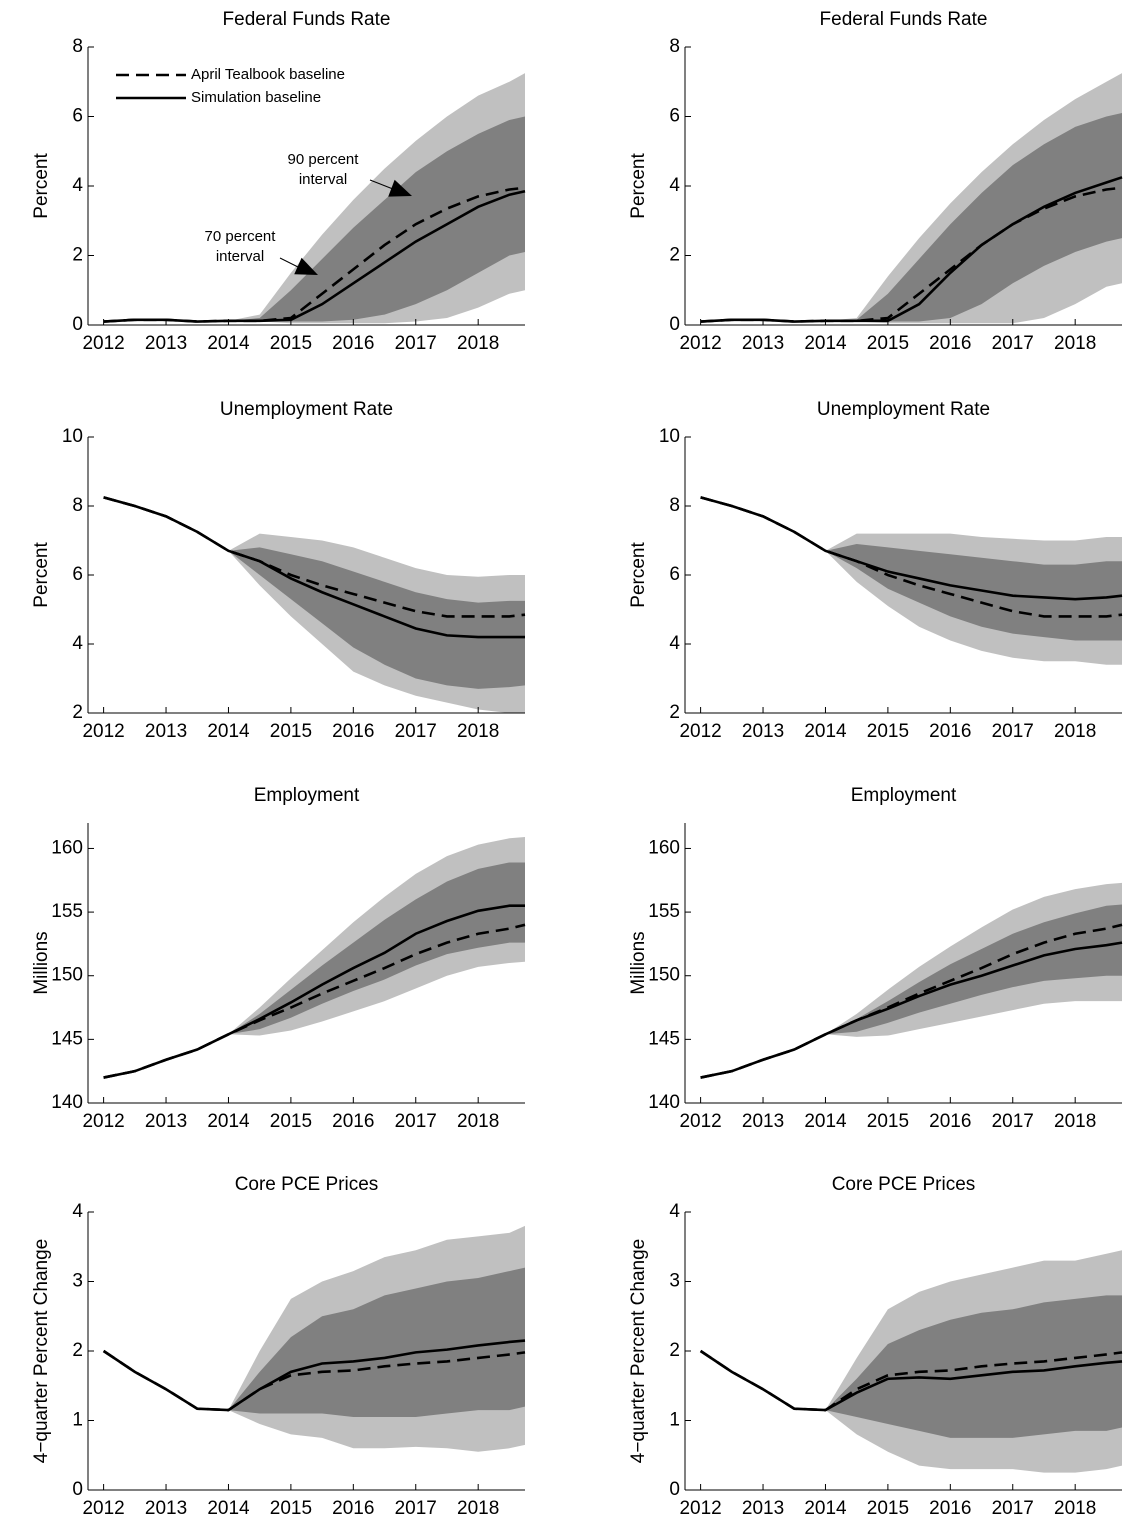  What do you see at coordinates (241, 236) in the screenshot?
I see `annotation: 70 percent` at bounding box center [241, 236].